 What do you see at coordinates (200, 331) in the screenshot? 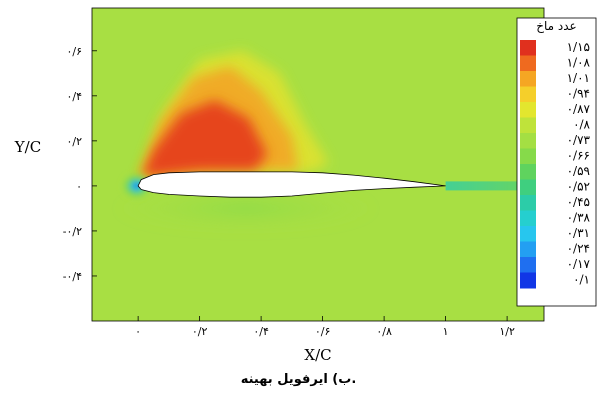
I see `x-tick-label: ۰/۲` at bounding box center [200, 331].